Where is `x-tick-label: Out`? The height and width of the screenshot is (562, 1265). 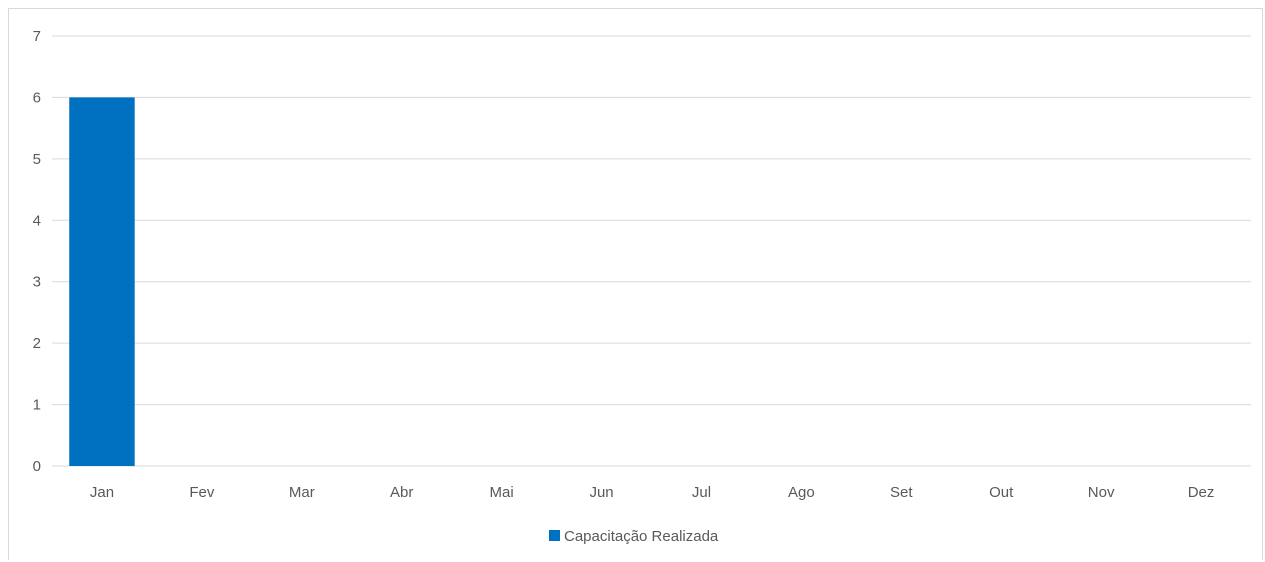 x-tick-label: Out is located at coordinates (1001, 492).